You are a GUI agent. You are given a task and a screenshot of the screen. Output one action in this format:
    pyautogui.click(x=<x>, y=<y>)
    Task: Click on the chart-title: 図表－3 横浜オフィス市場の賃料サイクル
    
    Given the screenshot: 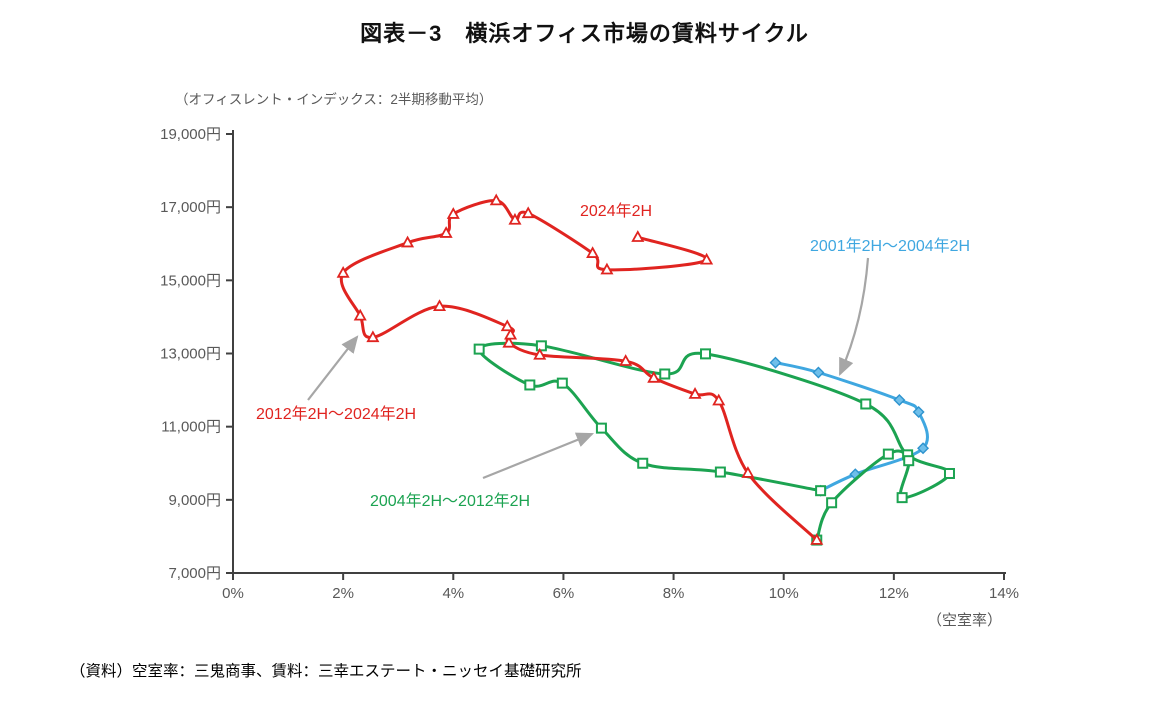 What is the action you would take?
    pyautogui.click(x=584, y=33)
    